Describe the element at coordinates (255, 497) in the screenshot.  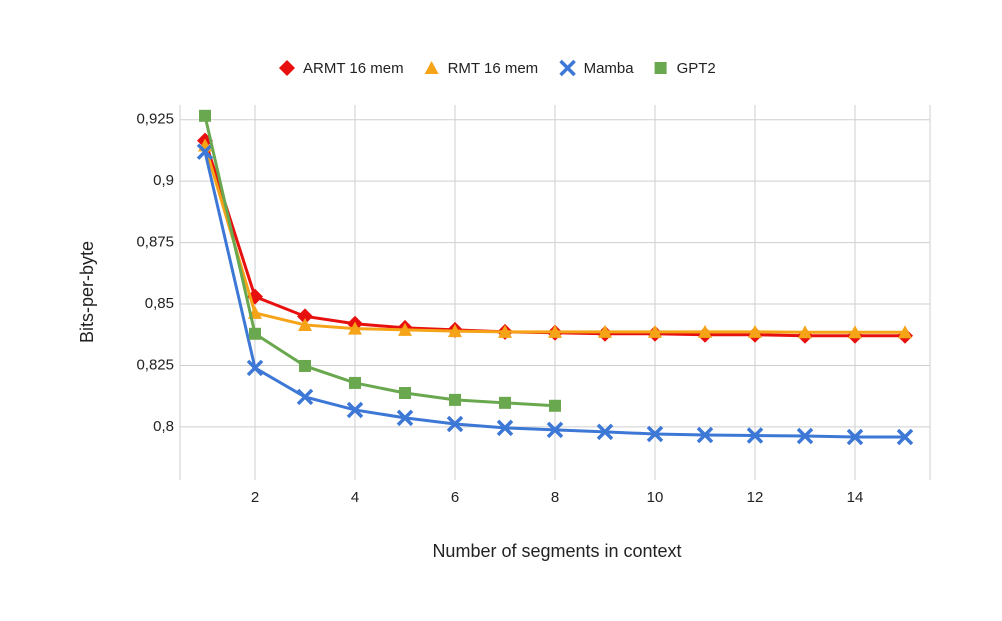
I see `x-tick-label: 2` at that location.